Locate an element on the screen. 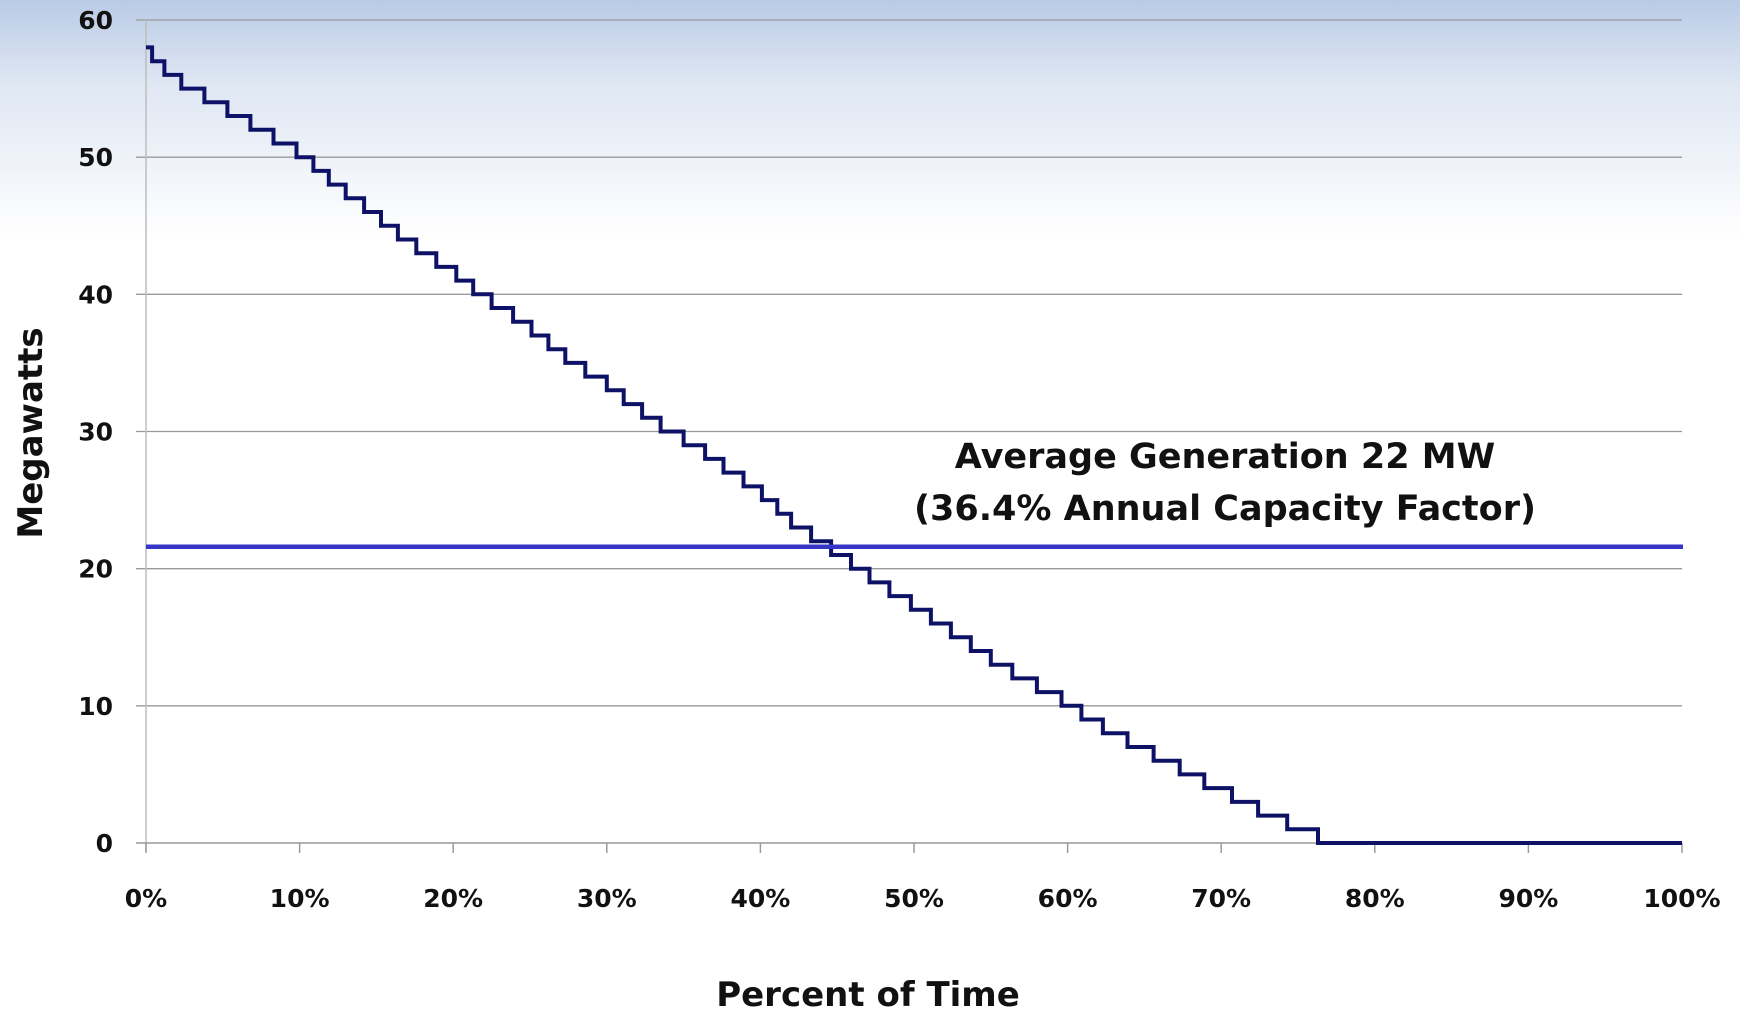 The height and width of the screenshot is (1012, 1740). x-tick-label: 20% is located at coordinates (453, 898).